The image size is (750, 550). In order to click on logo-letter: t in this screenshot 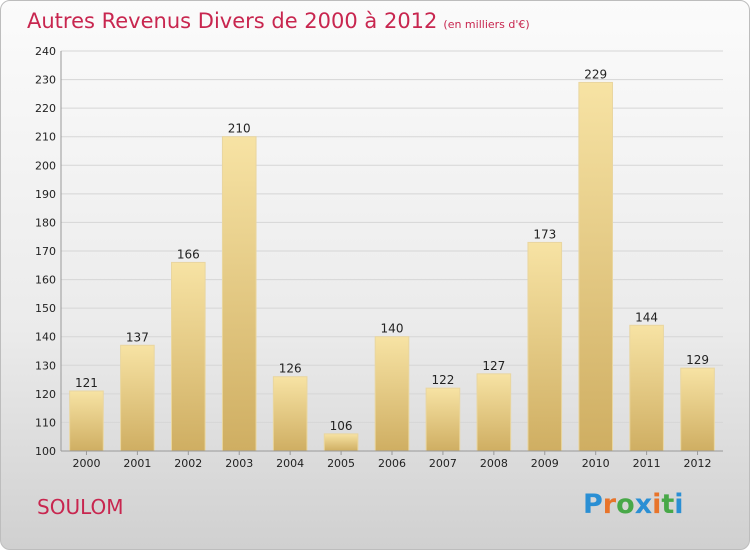, I will do `click(668, 504)`.